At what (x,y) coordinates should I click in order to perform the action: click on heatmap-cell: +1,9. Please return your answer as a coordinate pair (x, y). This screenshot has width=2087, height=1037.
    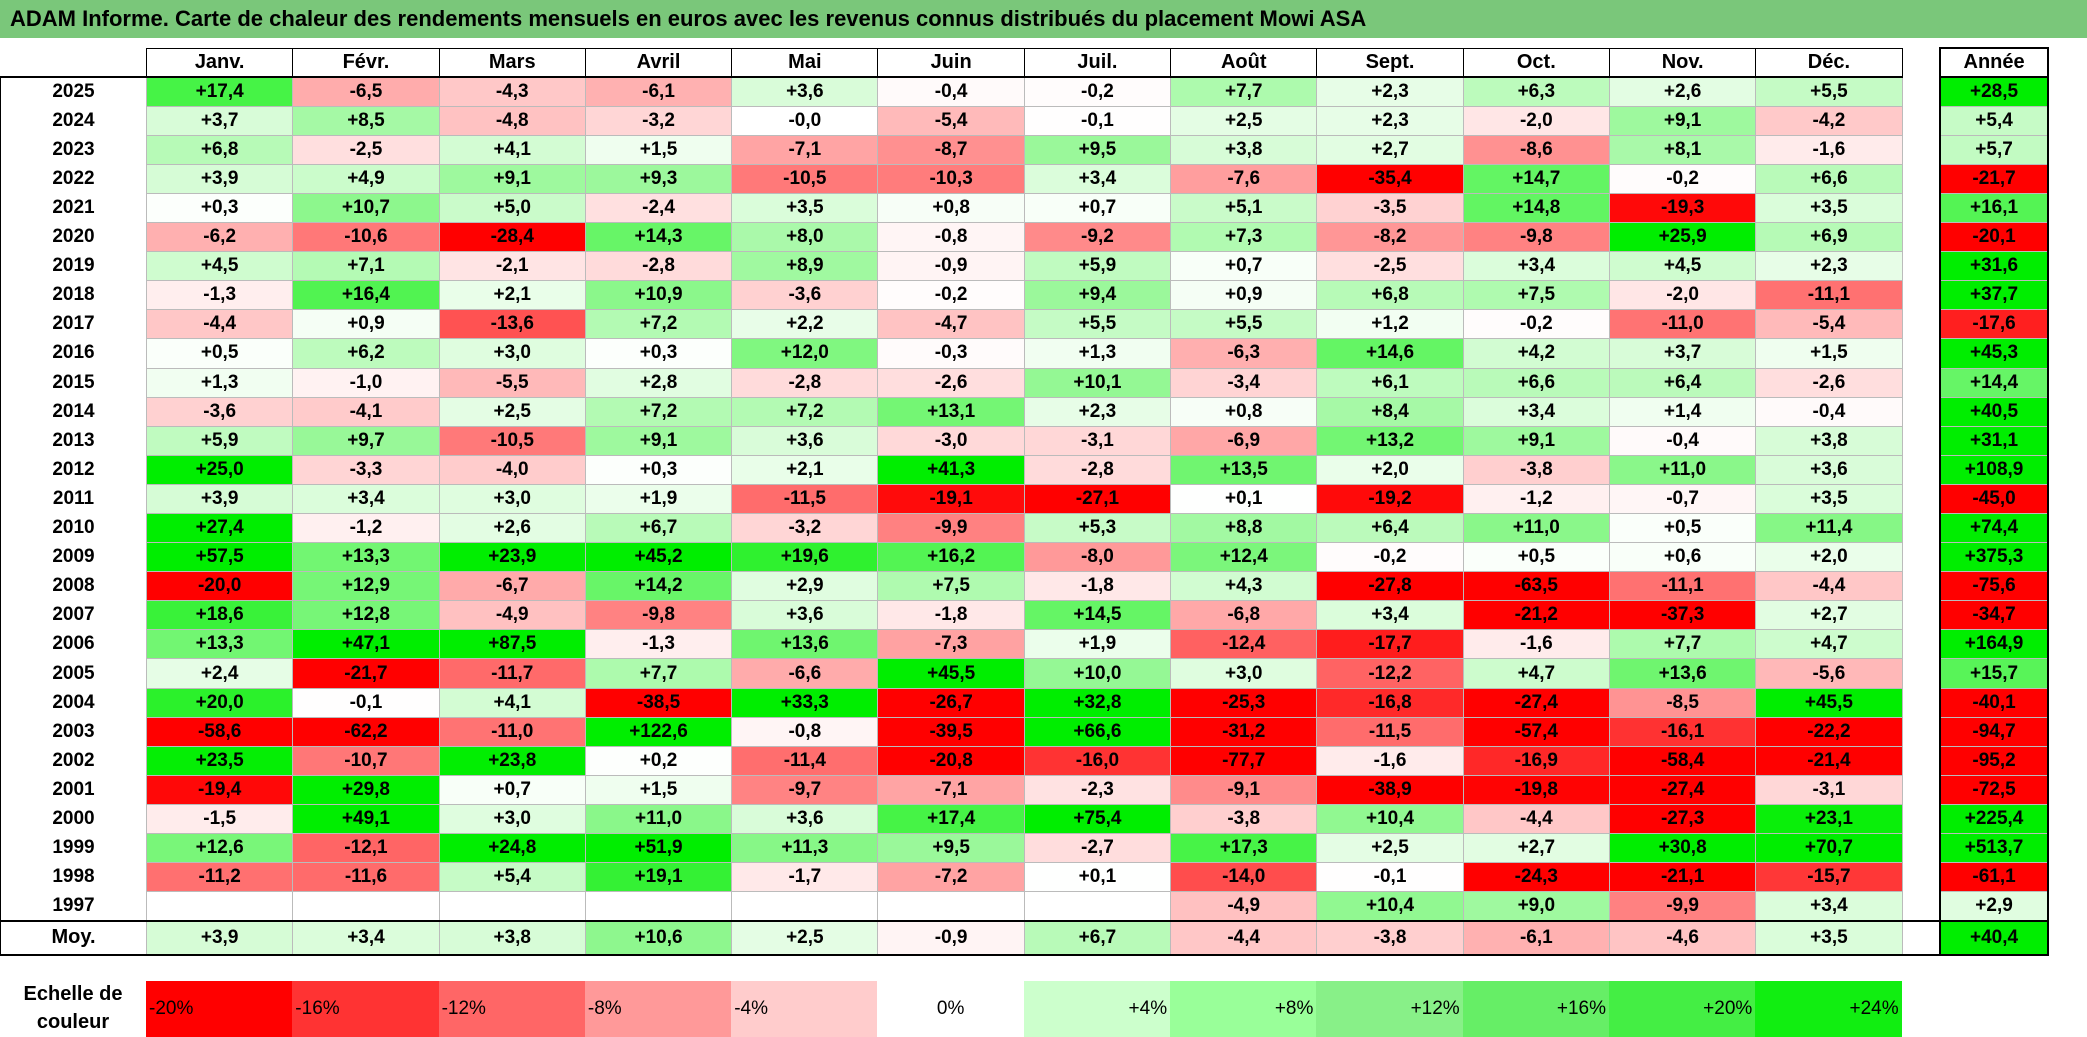
    Looking at the image, I should click on (1097, 644).